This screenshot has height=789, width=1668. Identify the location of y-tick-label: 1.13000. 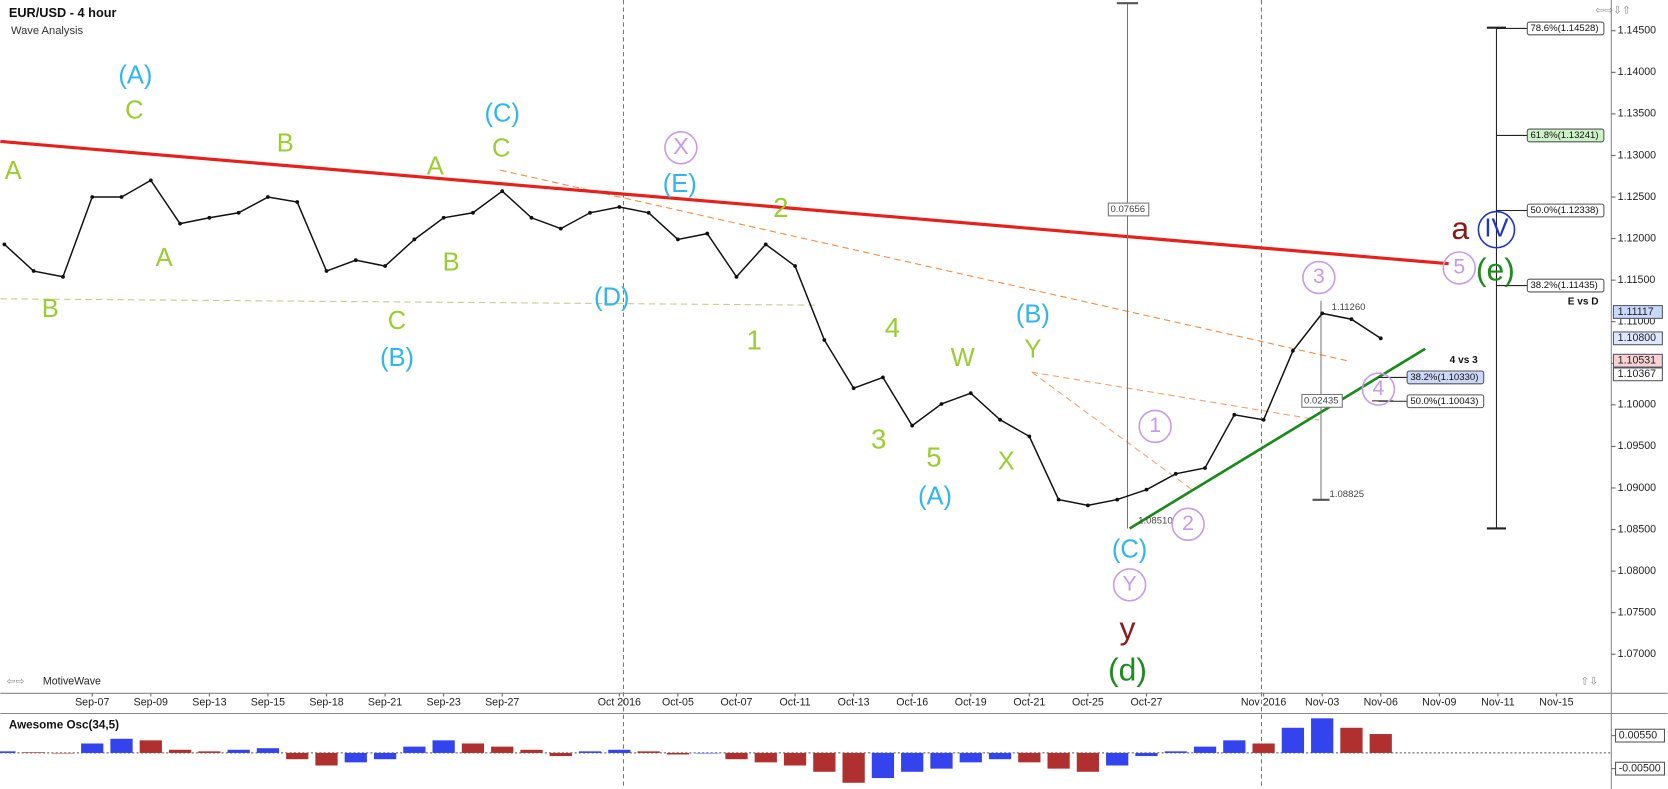
(1637, 155).